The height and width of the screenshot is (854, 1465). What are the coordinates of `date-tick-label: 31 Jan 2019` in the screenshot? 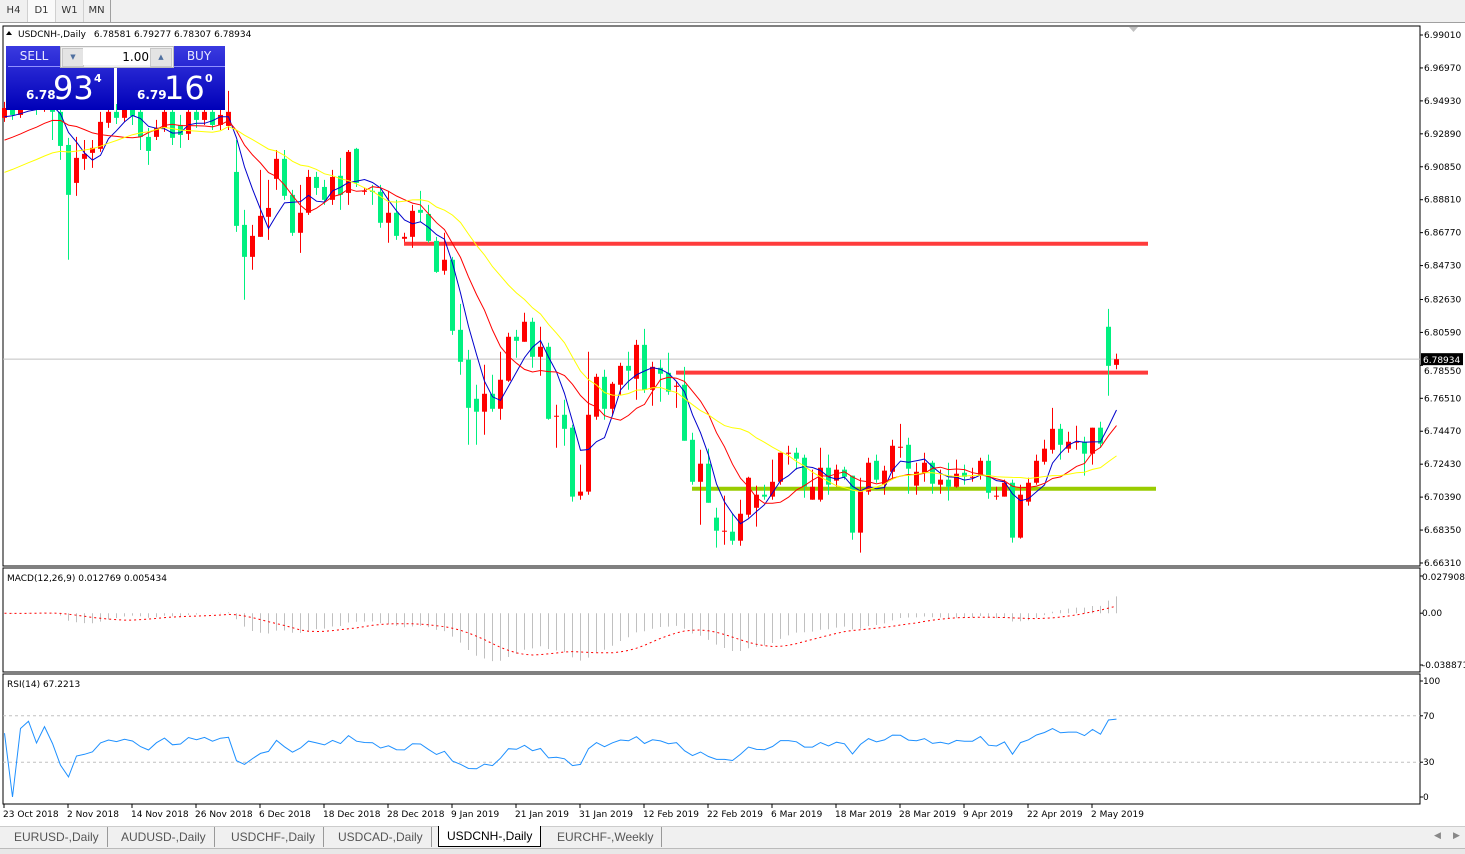 It's located at (606, 815).